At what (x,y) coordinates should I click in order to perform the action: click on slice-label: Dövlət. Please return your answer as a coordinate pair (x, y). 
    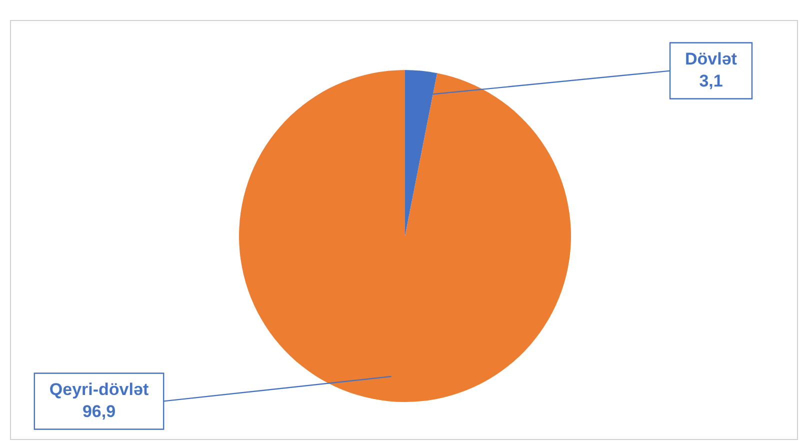
    Looking at the image, I should click on (711, 58).